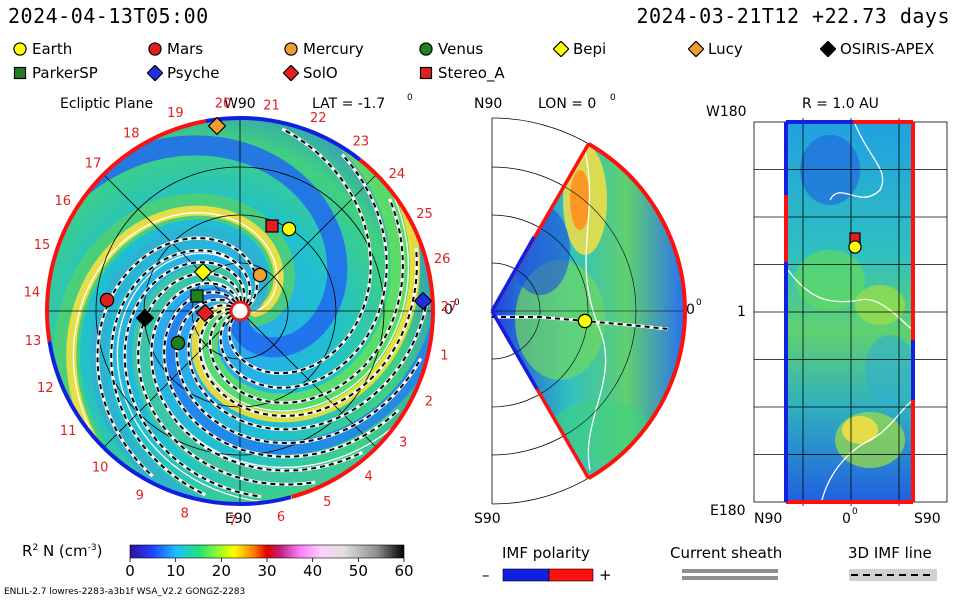 The image size is (960, 600). I want to click on imf-minus-label: –, so click(486, 575).